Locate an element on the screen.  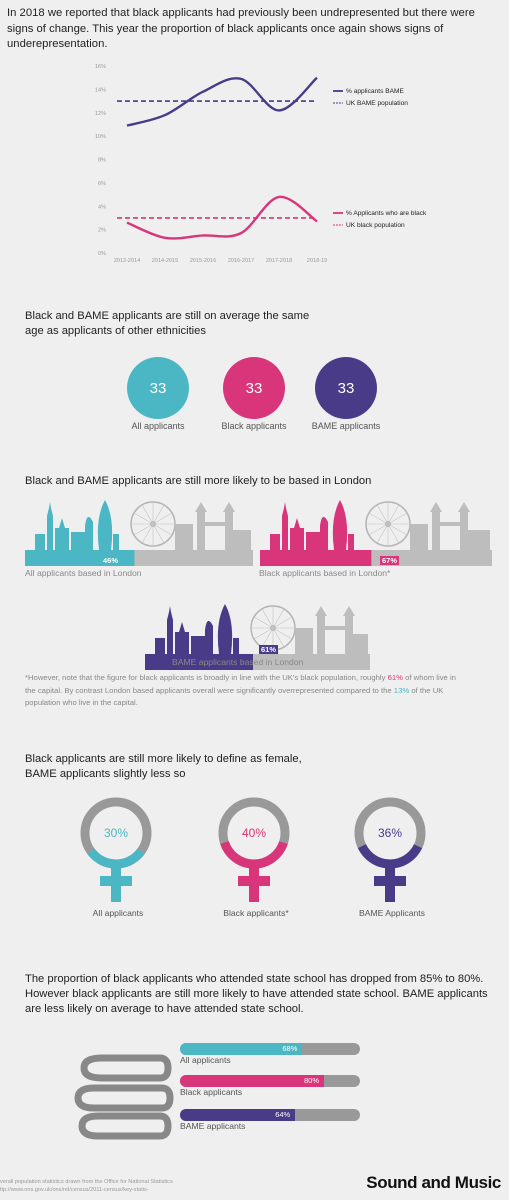
school-pct: 68% is located at coordinates (290, 1048).